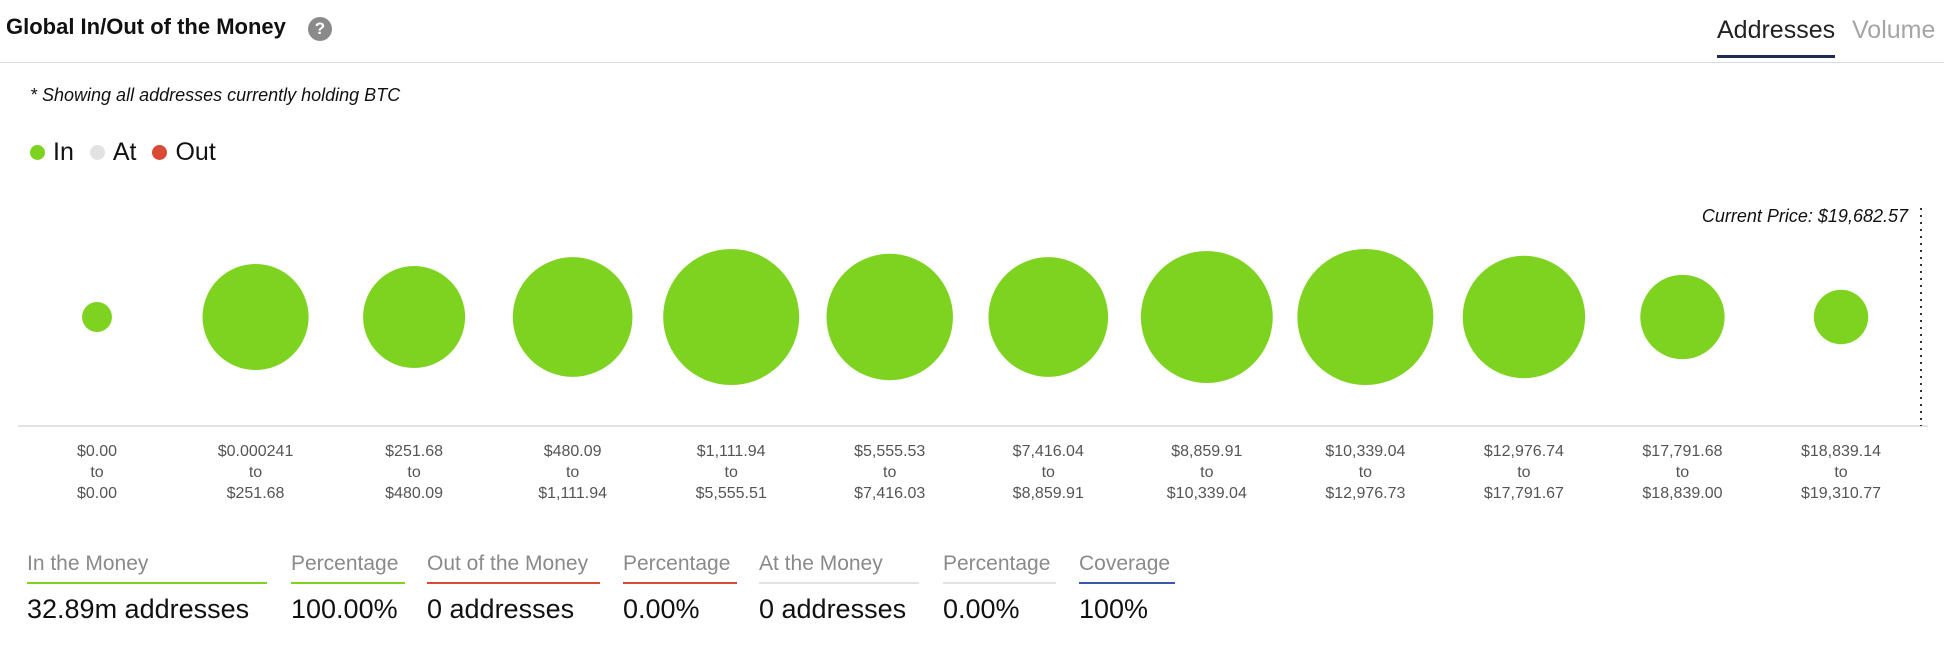 This screenshot has width=1944, height=654. What do you see at coordinates (839, 588) in the screenshot?
I see `stat-at-the-money: At the Money 0 addresses` at bounding box center [839, 588].